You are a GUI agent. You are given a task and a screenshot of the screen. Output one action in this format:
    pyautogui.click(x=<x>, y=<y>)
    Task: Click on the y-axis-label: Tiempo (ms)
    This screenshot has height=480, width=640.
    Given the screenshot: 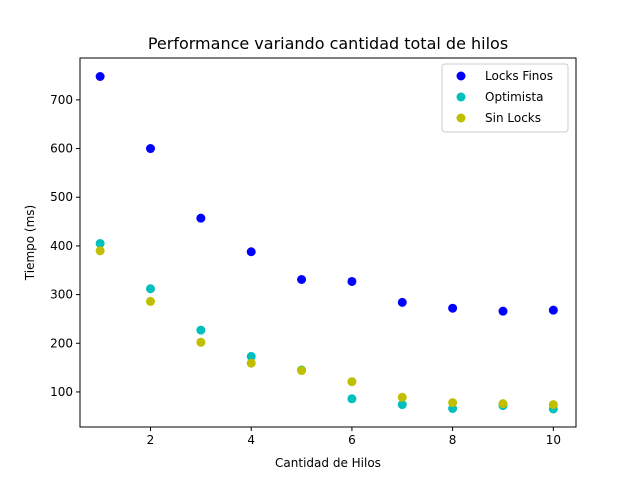 What is the action you would take?
    pyautogui.click(x=30, y=243)
    